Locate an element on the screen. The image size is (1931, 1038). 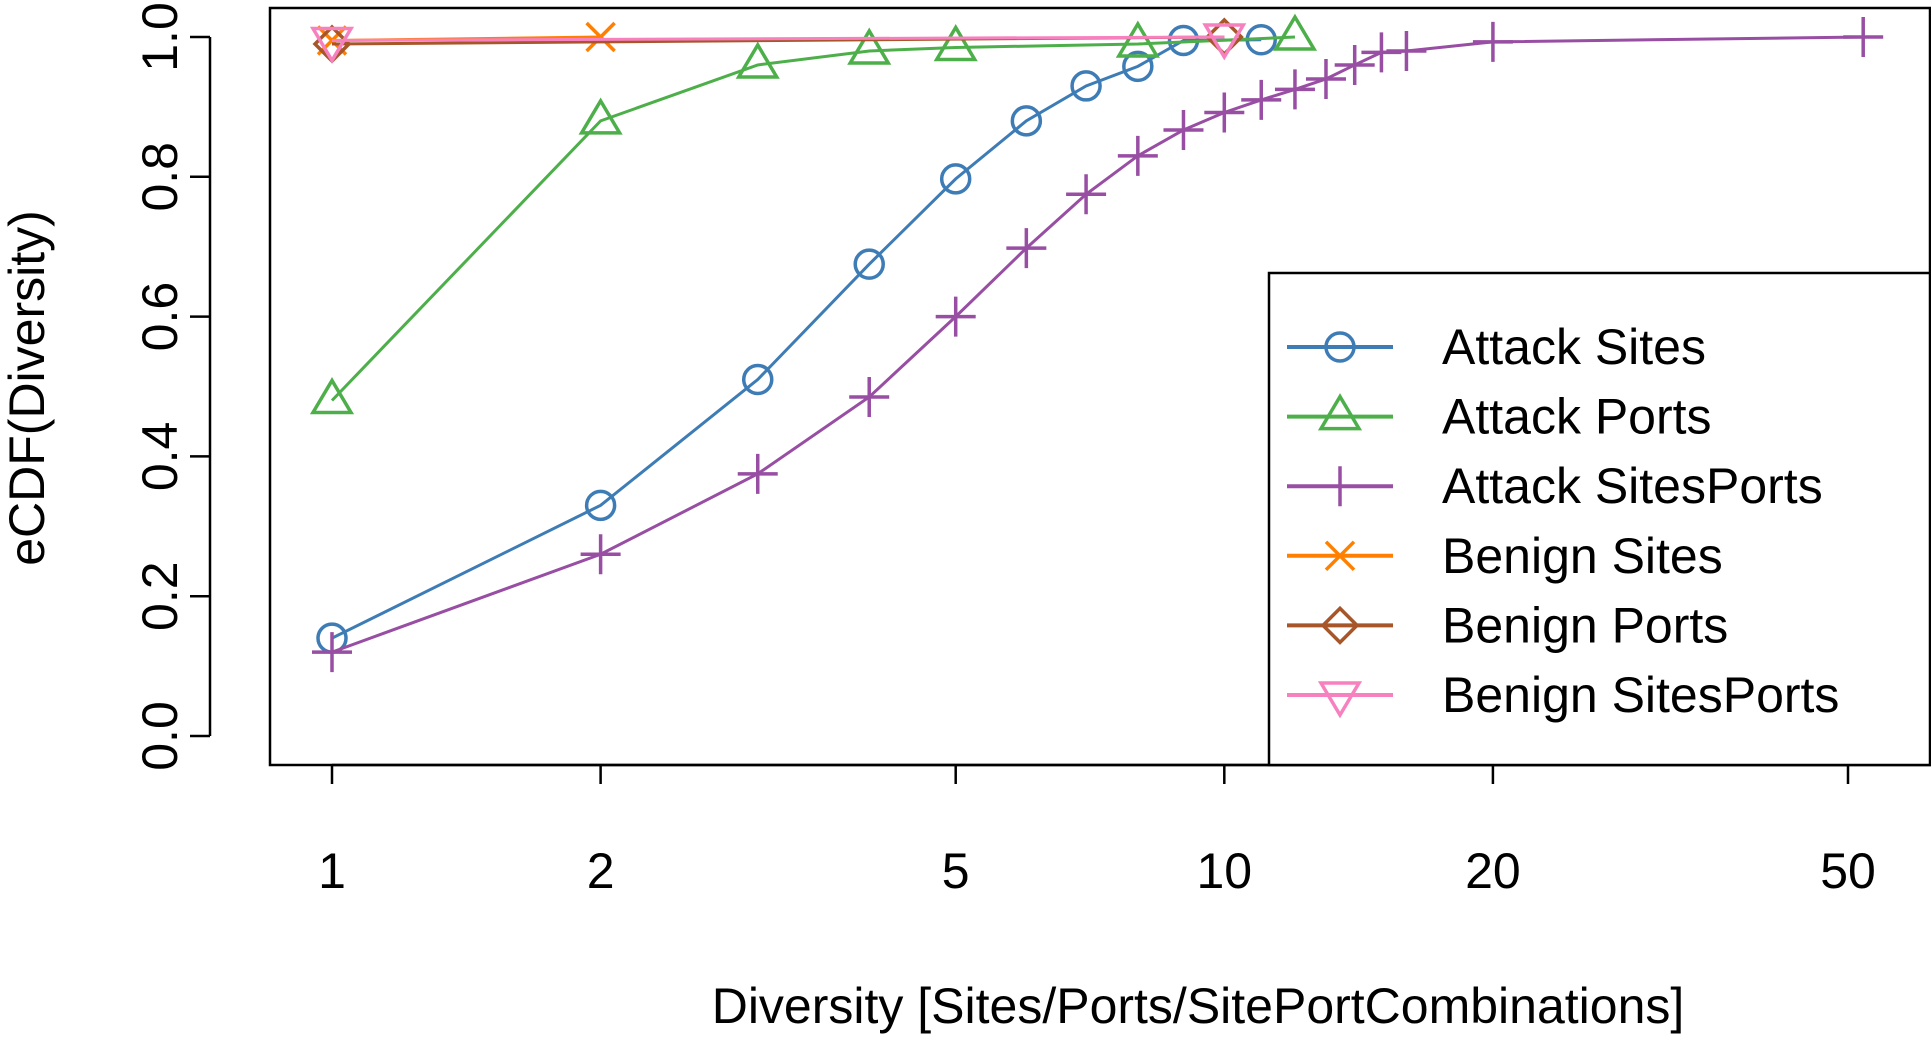
y-tick-label: 0.4 is located at coordinates (160, 457).